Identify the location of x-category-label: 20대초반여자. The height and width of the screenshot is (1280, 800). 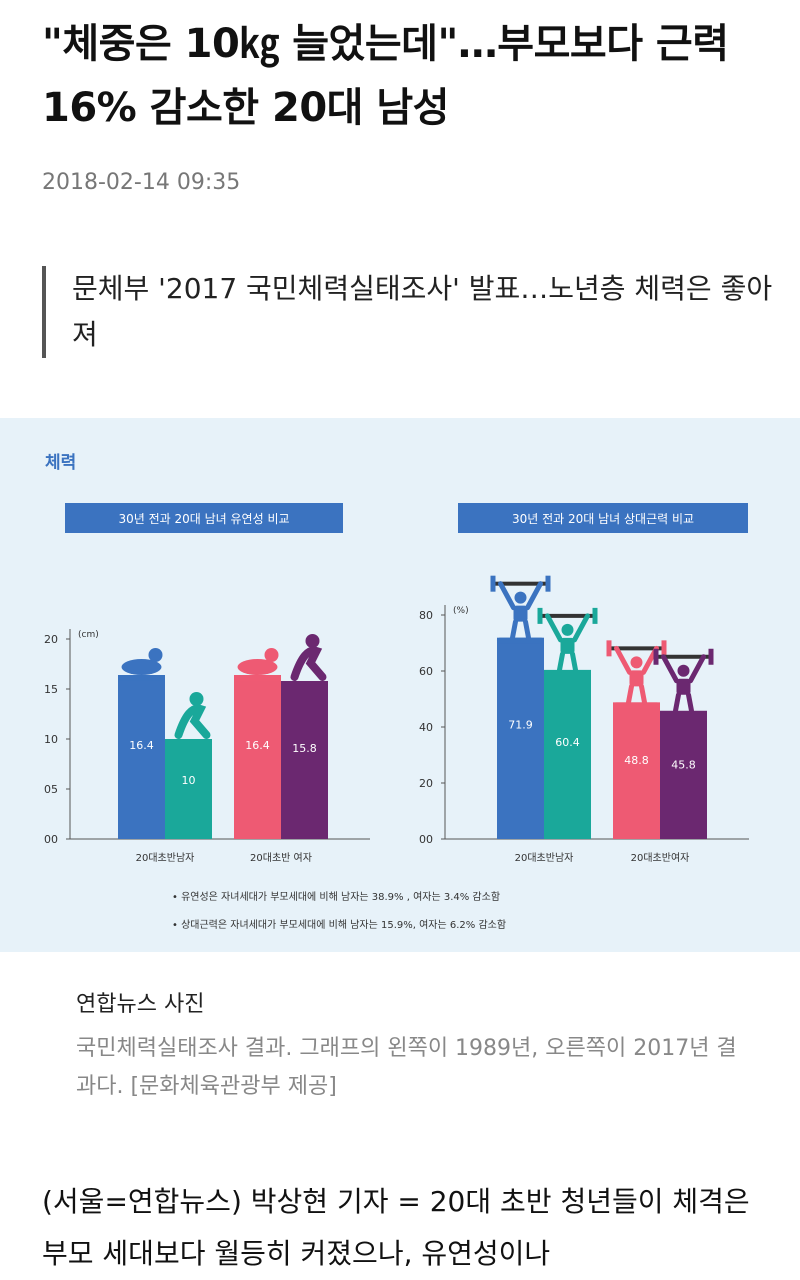
(660, 858).